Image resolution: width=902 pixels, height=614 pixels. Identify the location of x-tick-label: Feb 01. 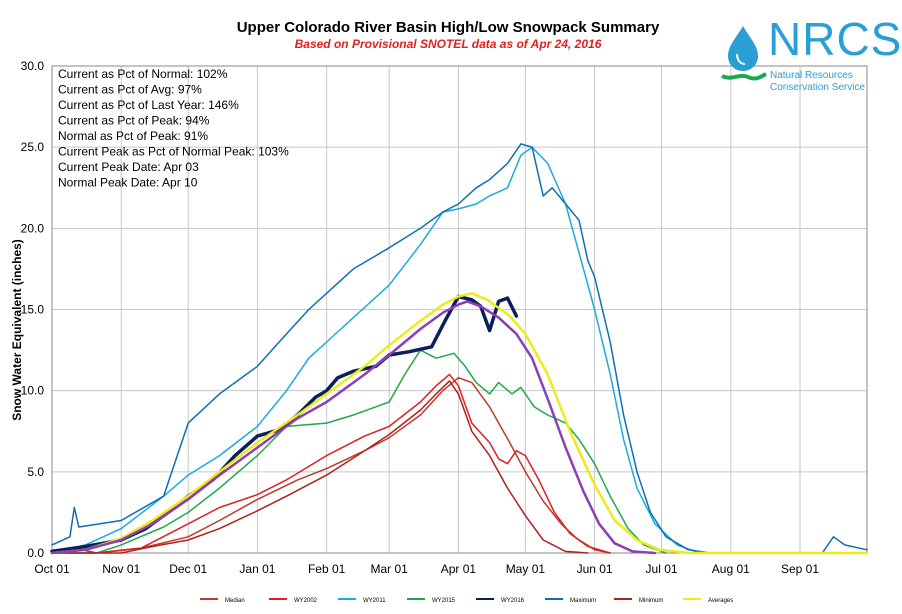
(327, 569).